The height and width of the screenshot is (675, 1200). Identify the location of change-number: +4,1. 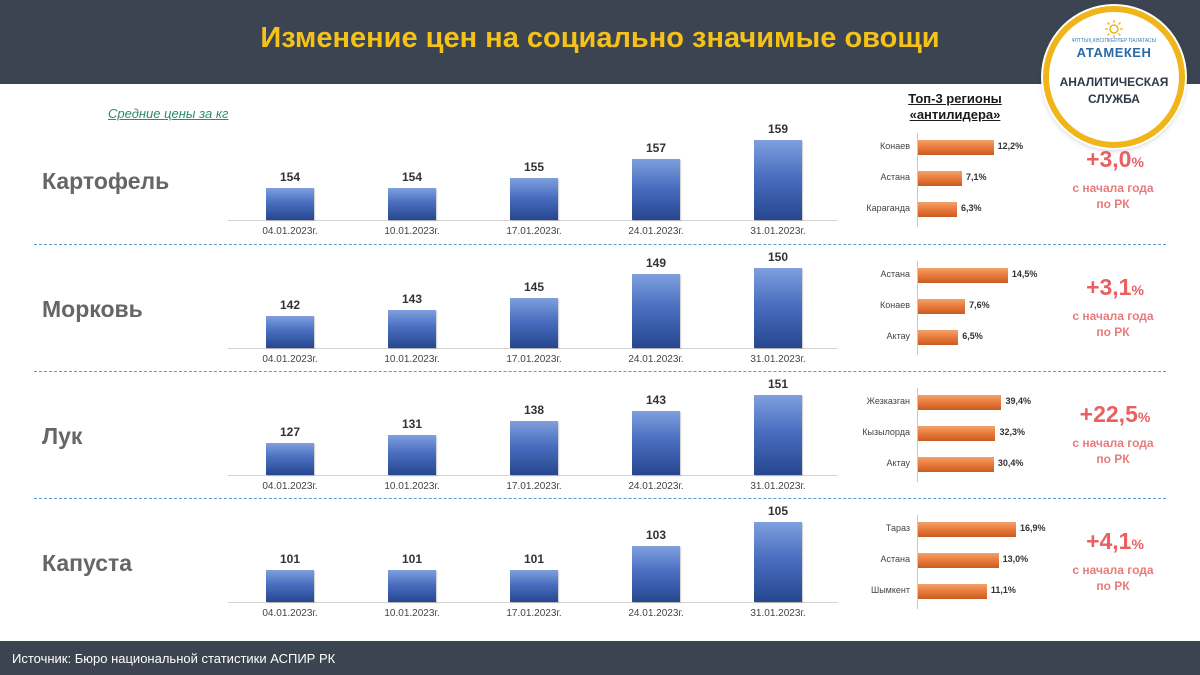
(1109, 541).